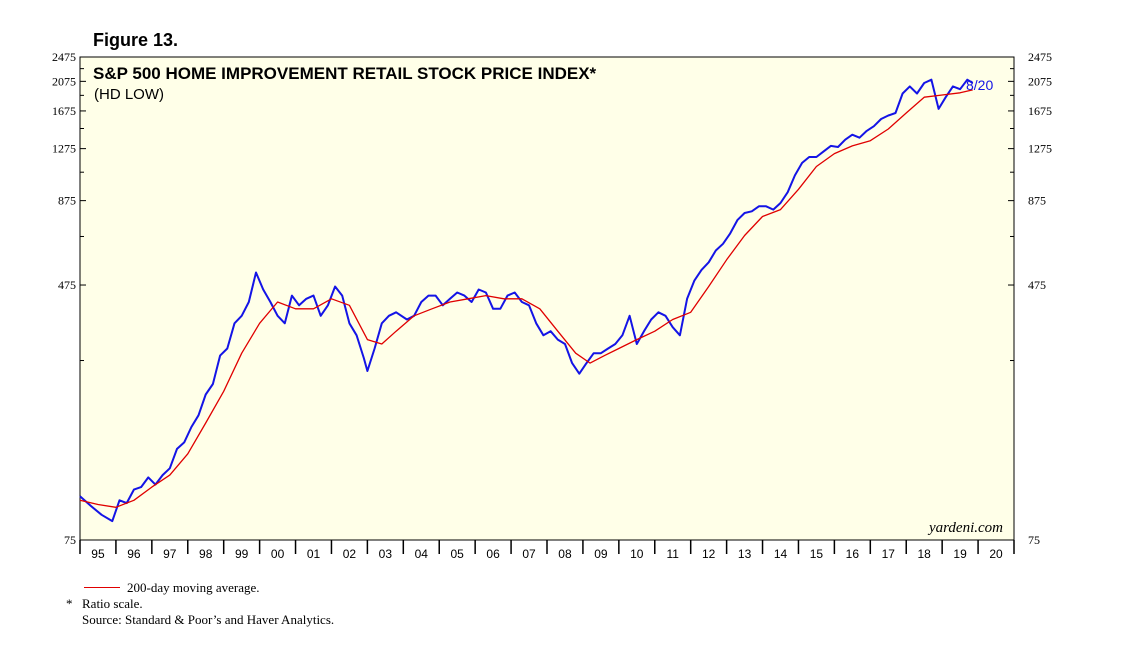 The image size is (1138, 647). What do you see at coordinates (170, 554) in the screenshot?
I see `x-tick-label: 97` at bounding box center [170, 554].